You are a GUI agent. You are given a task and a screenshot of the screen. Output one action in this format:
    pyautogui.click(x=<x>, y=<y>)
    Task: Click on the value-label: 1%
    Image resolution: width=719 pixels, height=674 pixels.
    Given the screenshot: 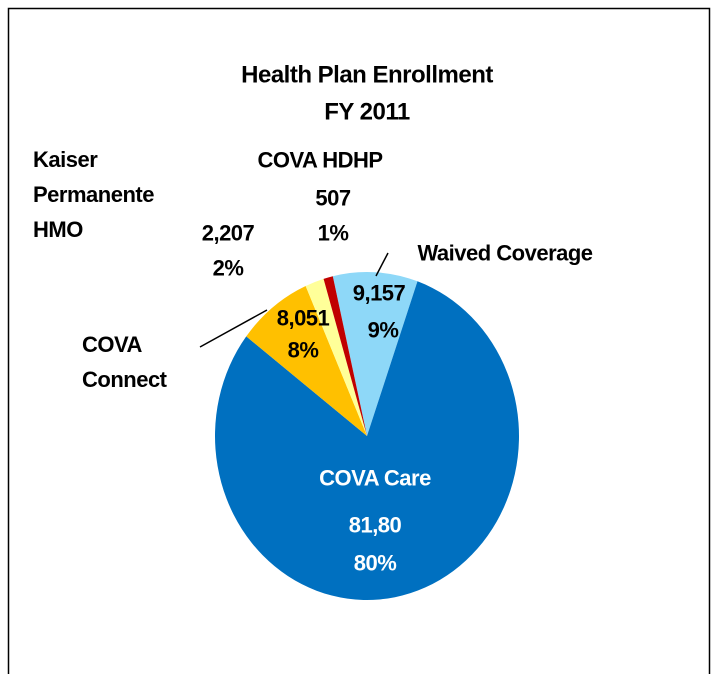 What is the action you would take?
    pyautogui.click(x=333, y=233)
    